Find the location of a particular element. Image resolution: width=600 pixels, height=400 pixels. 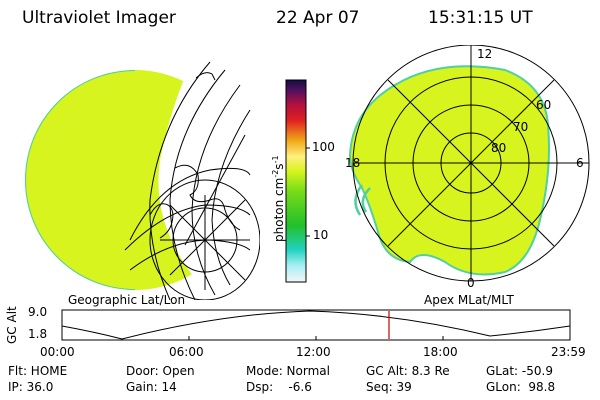

colorbar is located at coordinates (297, 181).